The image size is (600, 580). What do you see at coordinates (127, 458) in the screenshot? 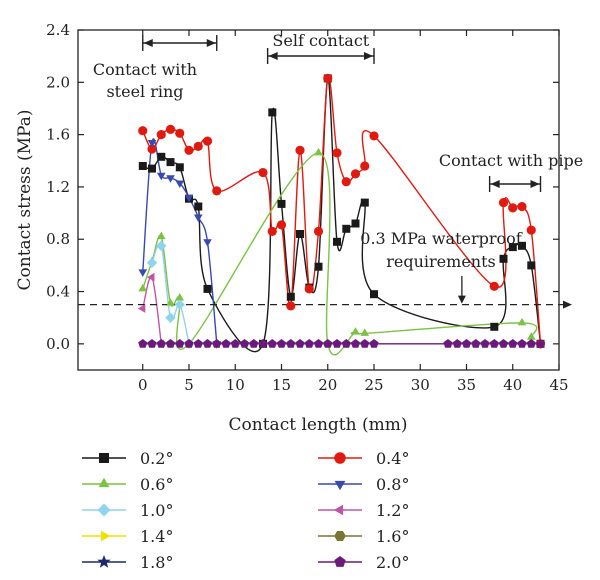
I see `legend-item: 0.2°` at bounding box center [127, 458].